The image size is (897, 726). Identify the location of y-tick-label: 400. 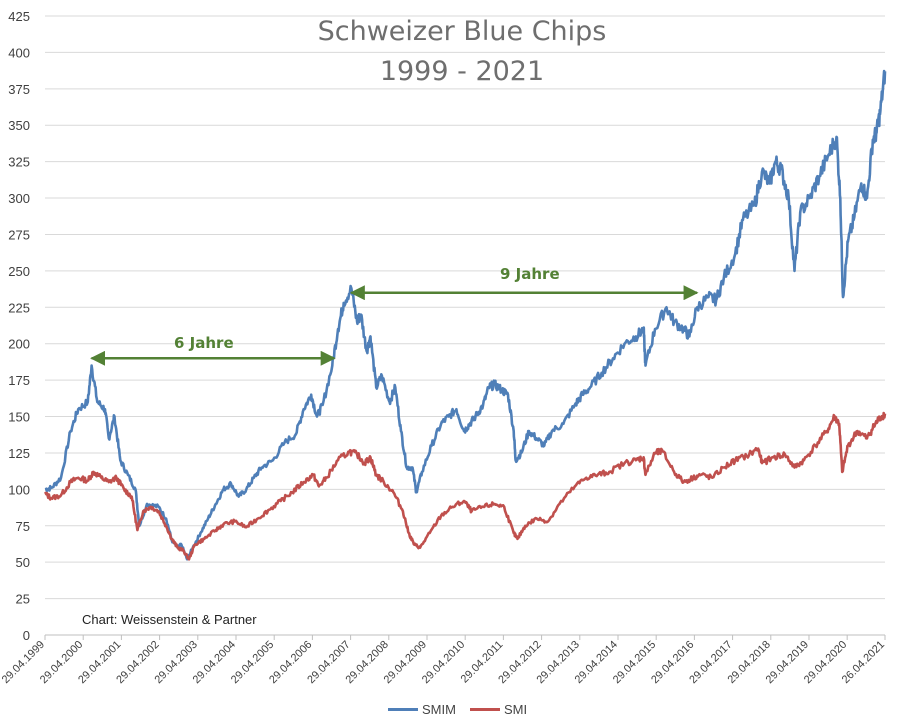
(19, 52).